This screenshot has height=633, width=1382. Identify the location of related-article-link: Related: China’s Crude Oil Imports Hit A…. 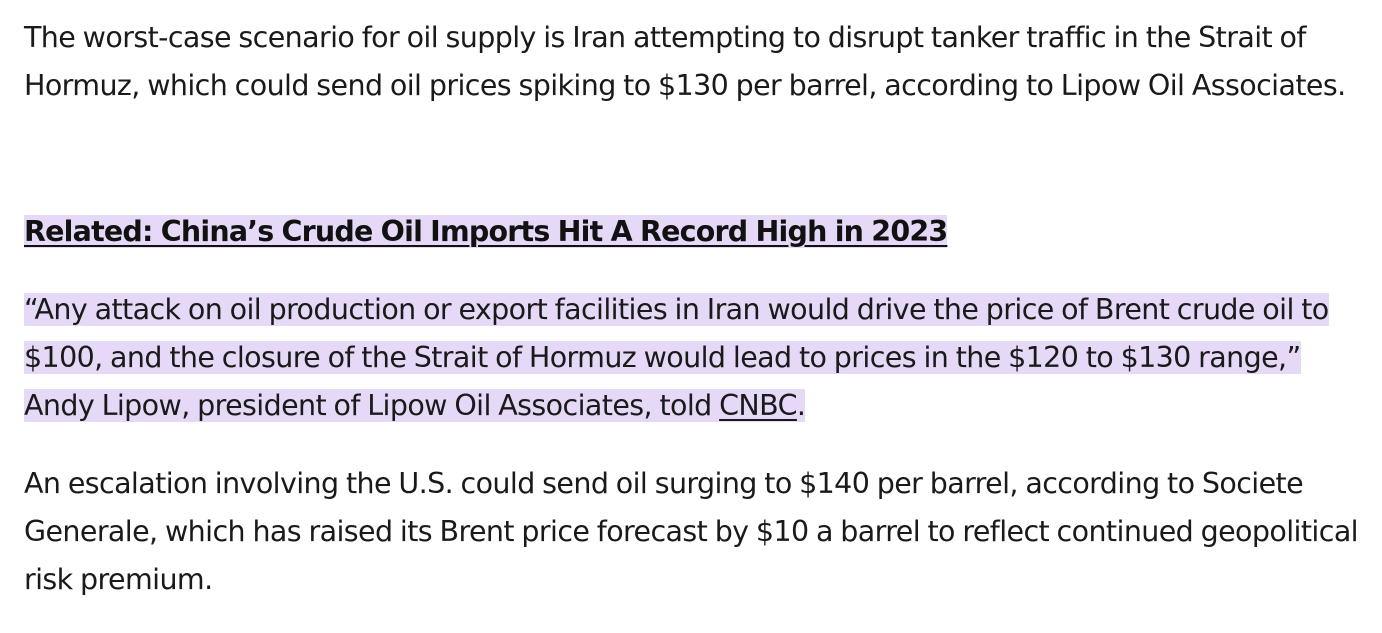
(486, 231).